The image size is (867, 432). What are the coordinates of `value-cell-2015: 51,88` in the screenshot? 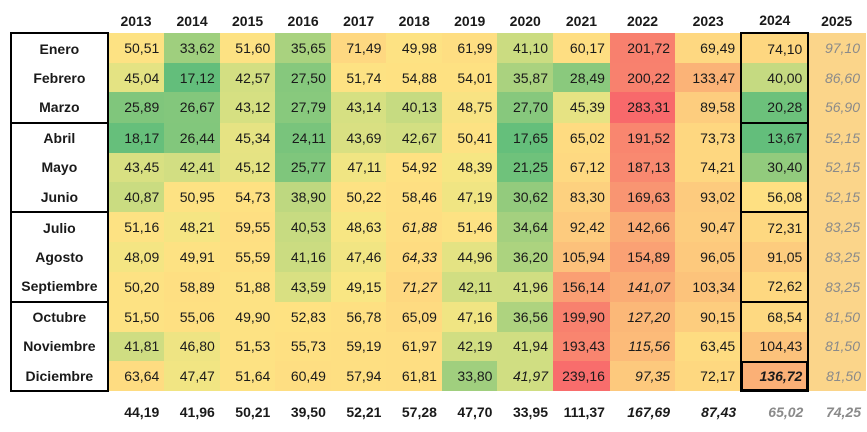 It's located at (247, 286).